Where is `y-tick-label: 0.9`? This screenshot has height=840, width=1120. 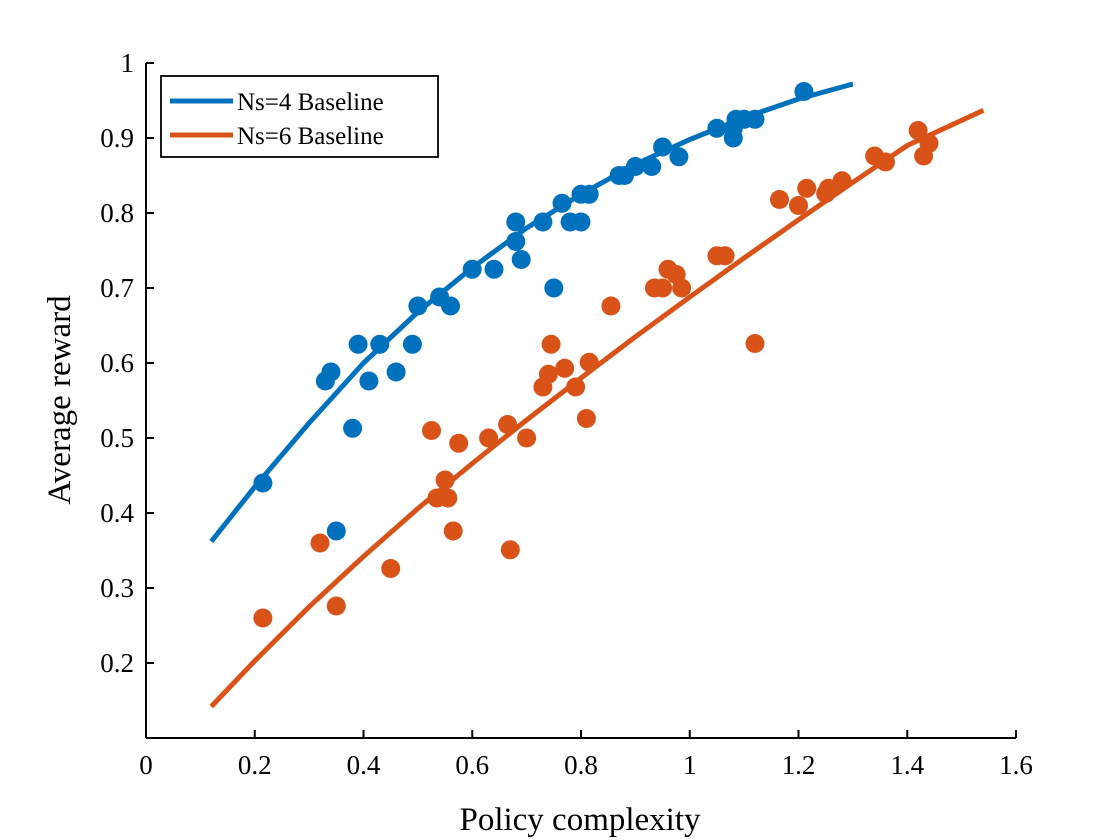
y-tick-label: 0.9 is located at coordinates (117, 138).